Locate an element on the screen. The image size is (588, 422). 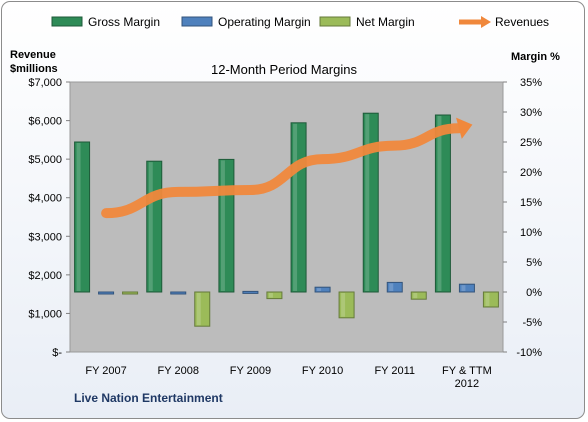
left-axis-label-line2: $millions is located at coordinates (34, 69).